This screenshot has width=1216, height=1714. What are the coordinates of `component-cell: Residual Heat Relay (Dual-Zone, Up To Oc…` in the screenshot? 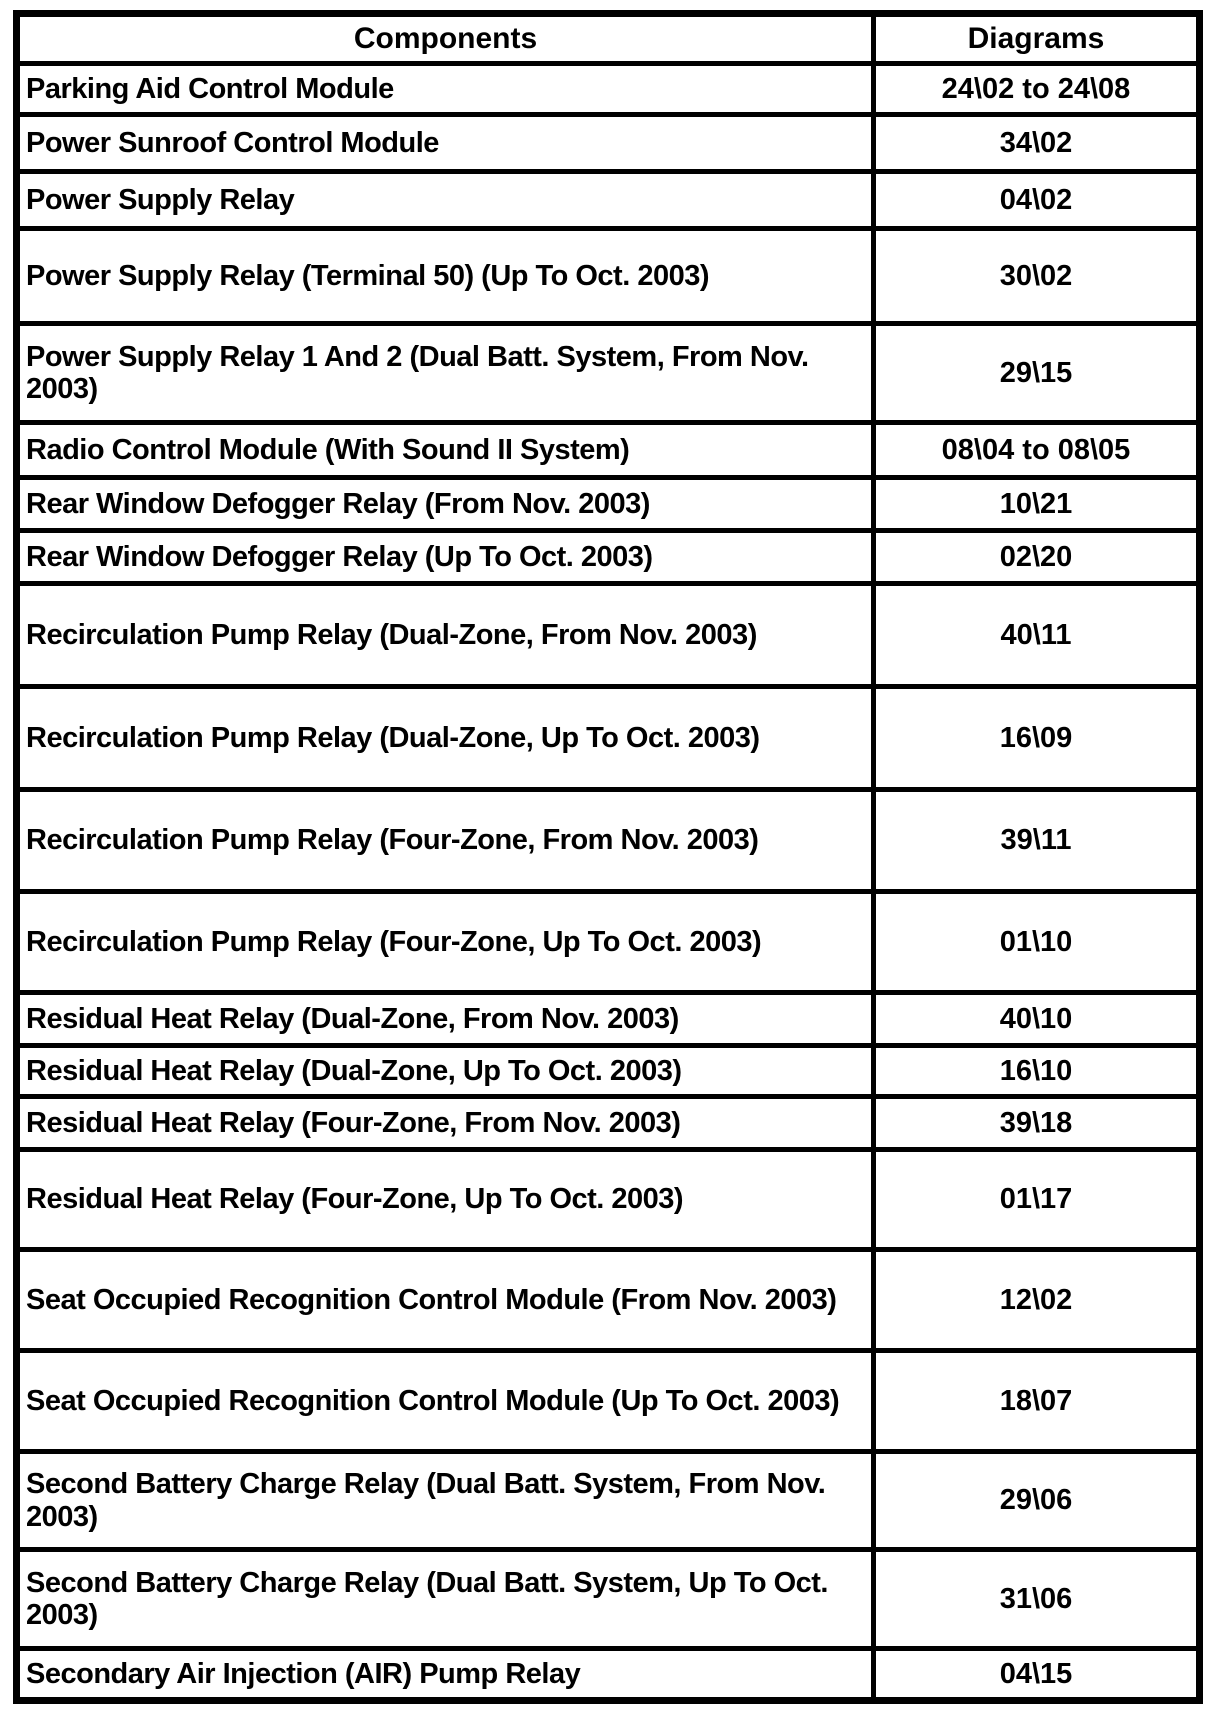 It's located at (445, 1071).